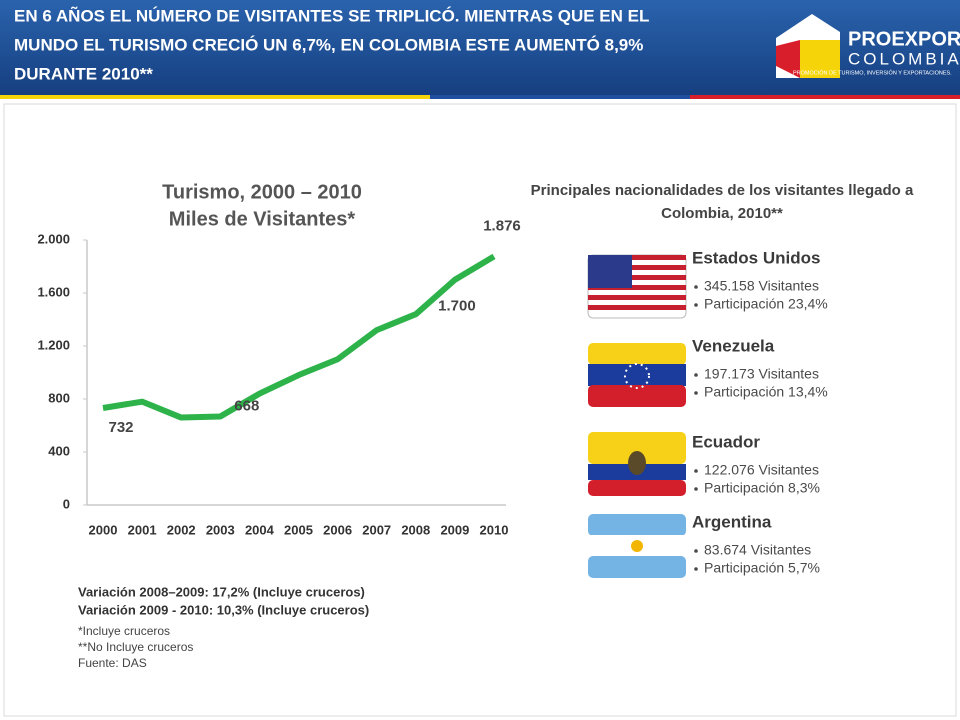 This screenshot has width=960, height=720. Describe the element at coordinates (181, 529) in the screenshot. I see `x-tick-label: 2002` at that location.